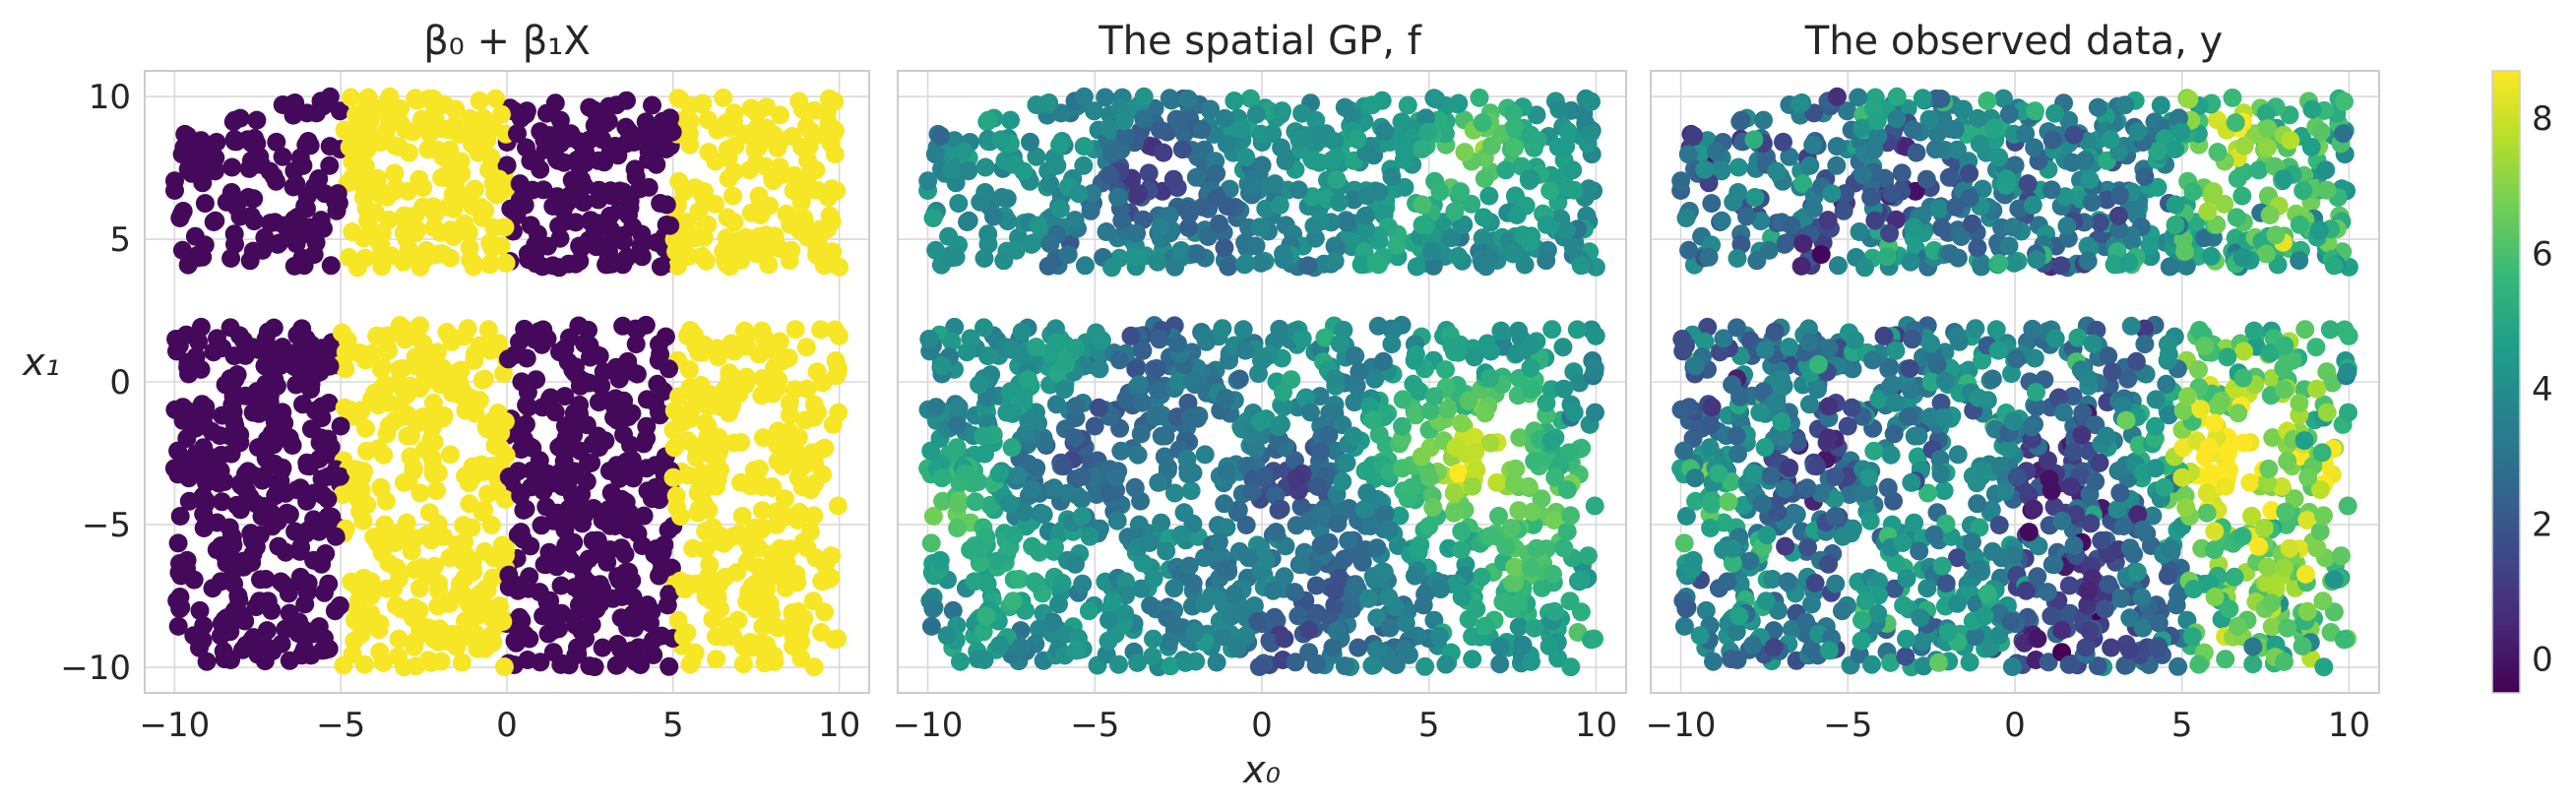  What do you see at coordinates (1429, 725) in the screenshot?
I see `panel-1-x-tick-5: 5` at bounding box center [1429, 725].